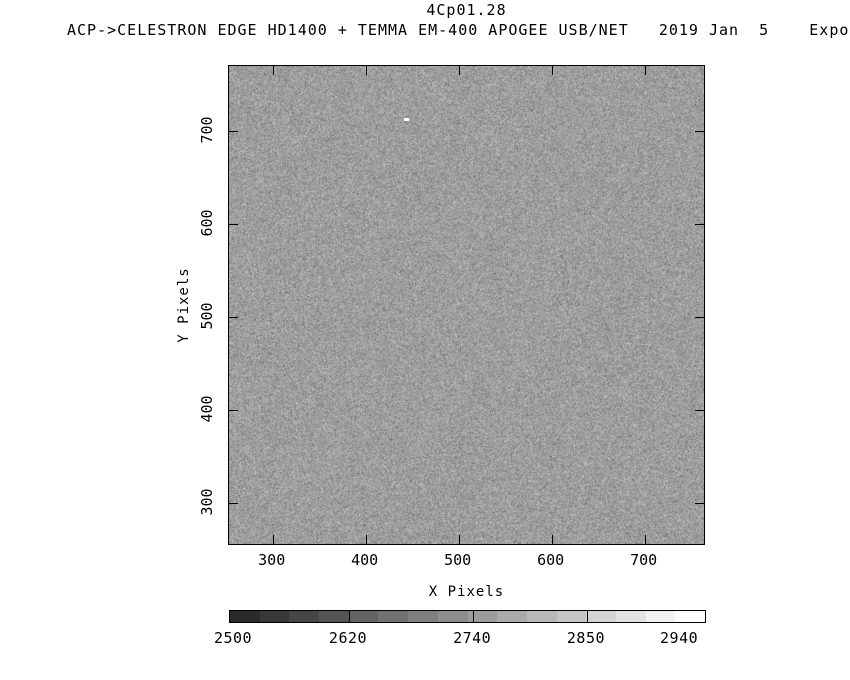 Image resolution: width=850 pixels, height=680 pixels. What do you see at coordinates (466, 10) in the screenshot?
I see `plot-title: 4Cp01.28` at bounding box center [466, 10].